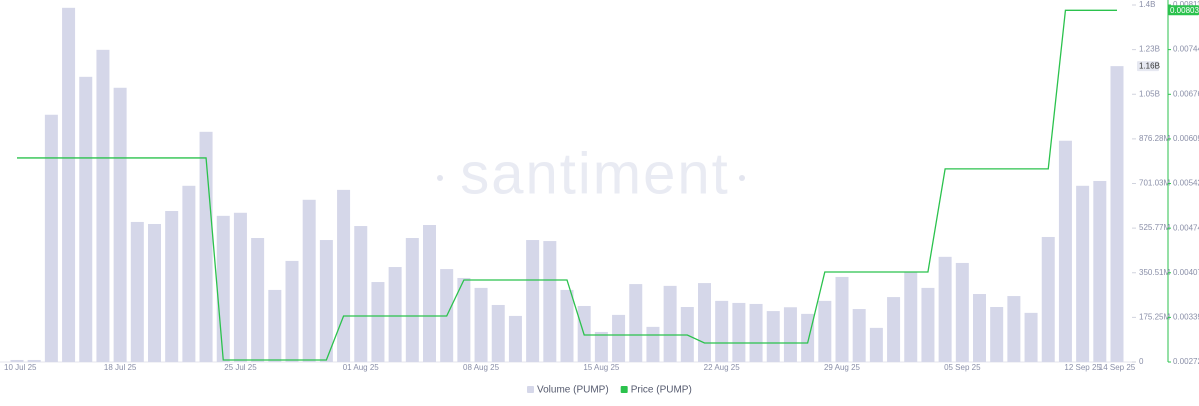  Describe the element at coordinates (1147, 4) in the screenshot. I see `y-tick-label: 1.4B` at that location.